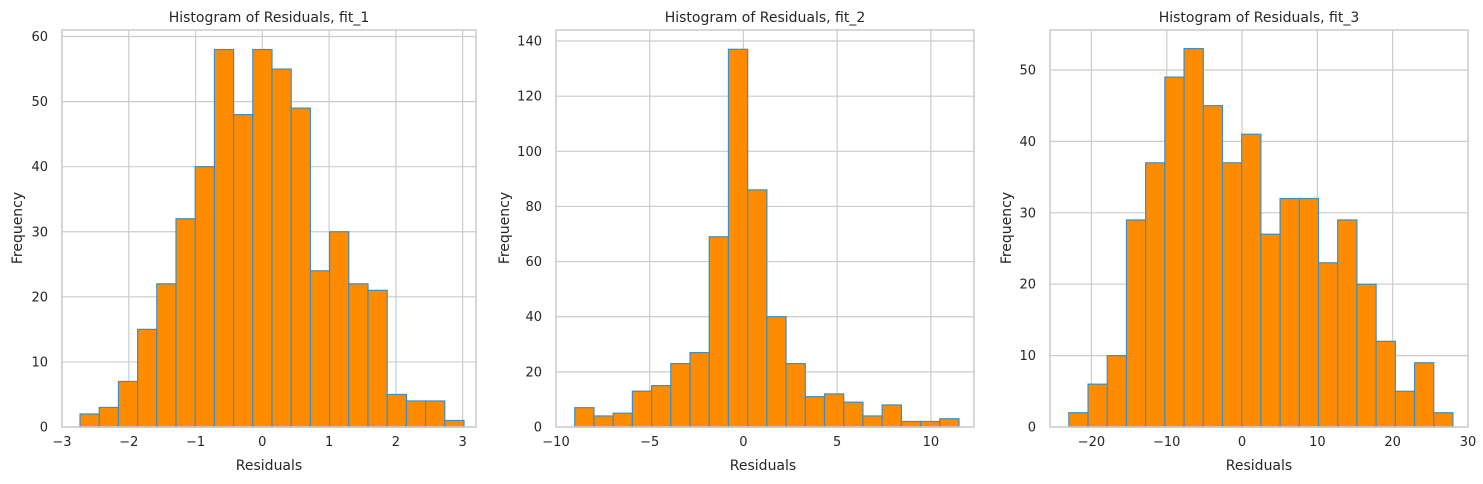  I want to click on x-tick-label: −3, so click(61, 442).